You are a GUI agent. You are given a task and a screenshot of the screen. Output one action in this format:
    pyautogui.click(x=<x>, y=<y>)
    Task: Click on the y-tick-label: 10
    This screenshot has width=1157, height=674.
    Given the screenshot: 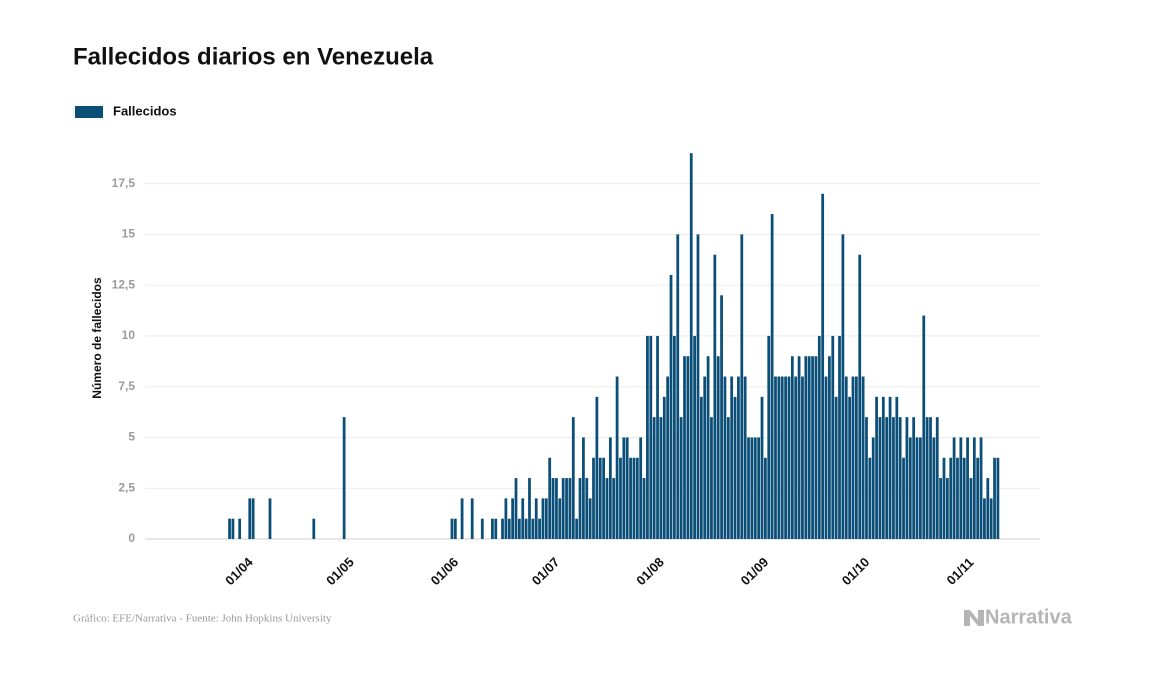 What is the action you would take?
    pyautogui.click(x=129, y=335)
    